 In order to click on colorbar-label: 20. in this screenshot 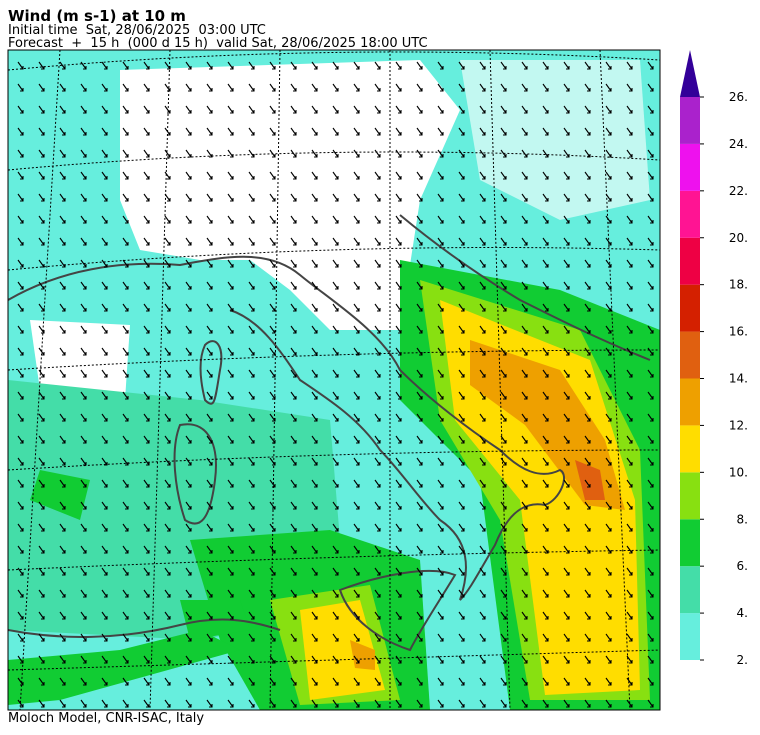, I will do `click(738, 238)`.